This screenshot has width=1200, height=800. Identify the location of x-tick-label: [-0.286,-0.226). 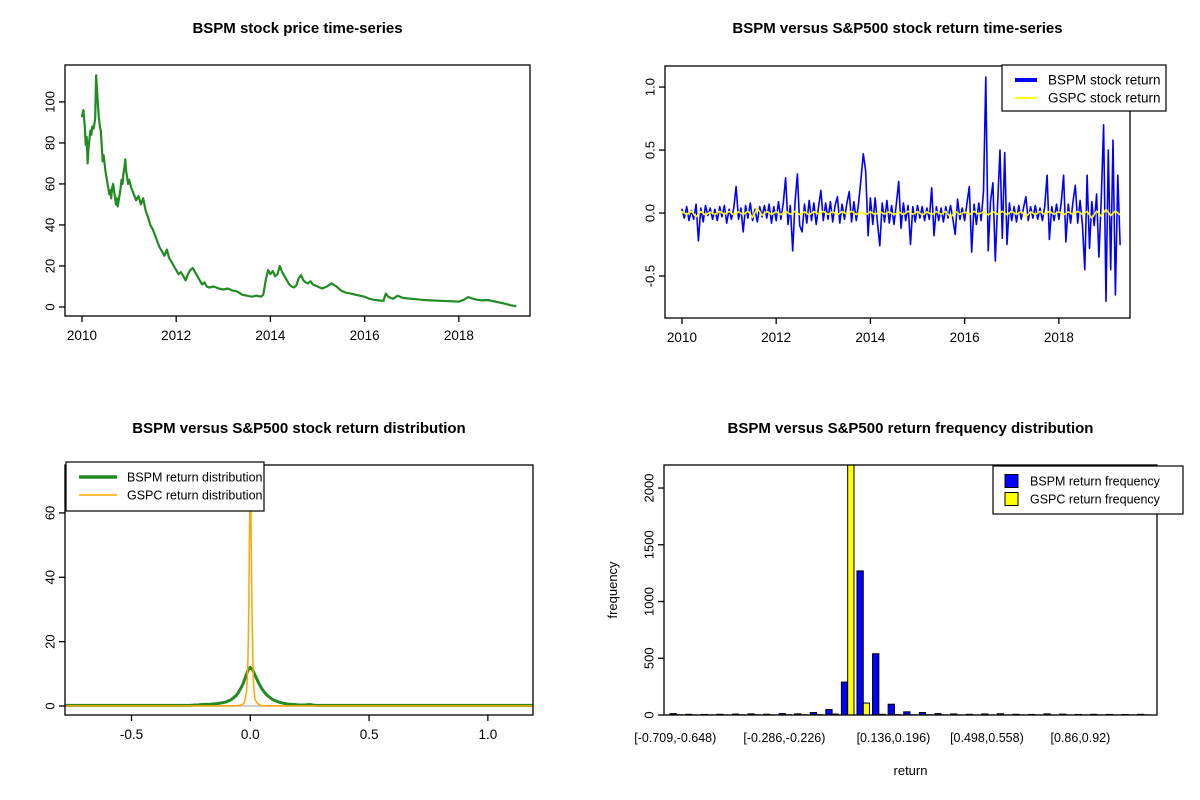
(784, 738).